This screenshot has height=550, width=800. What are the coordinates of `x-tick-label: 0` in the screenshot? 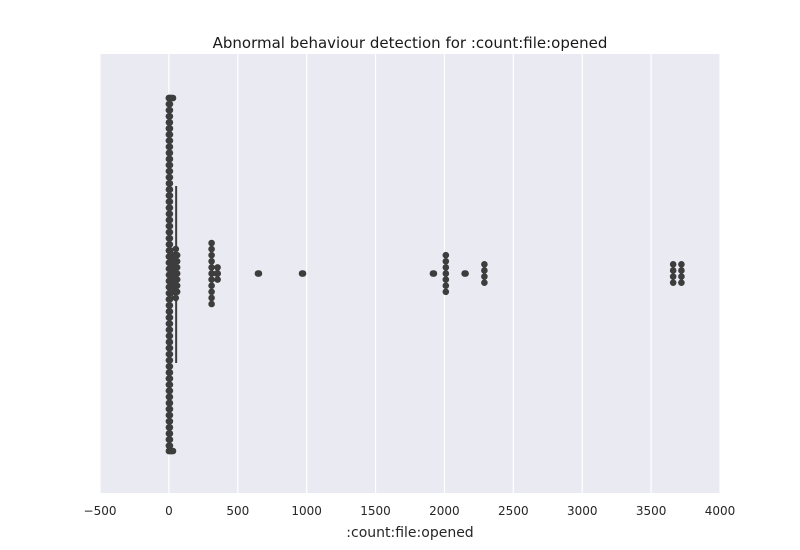 It's located at (169, 511).